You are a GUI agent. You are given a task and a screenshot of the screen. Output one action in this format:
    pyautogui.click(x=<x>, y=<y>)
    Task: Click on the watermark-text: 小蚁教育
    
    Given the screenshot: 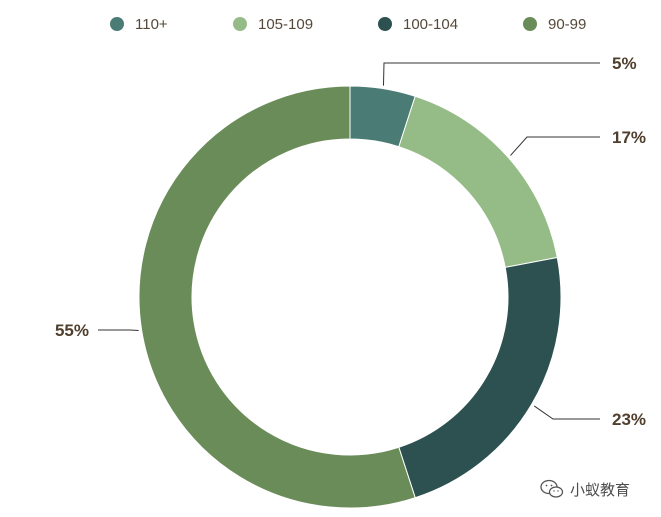 What is the action you would take?
    pyautogui.click(x=600, y=489)
    